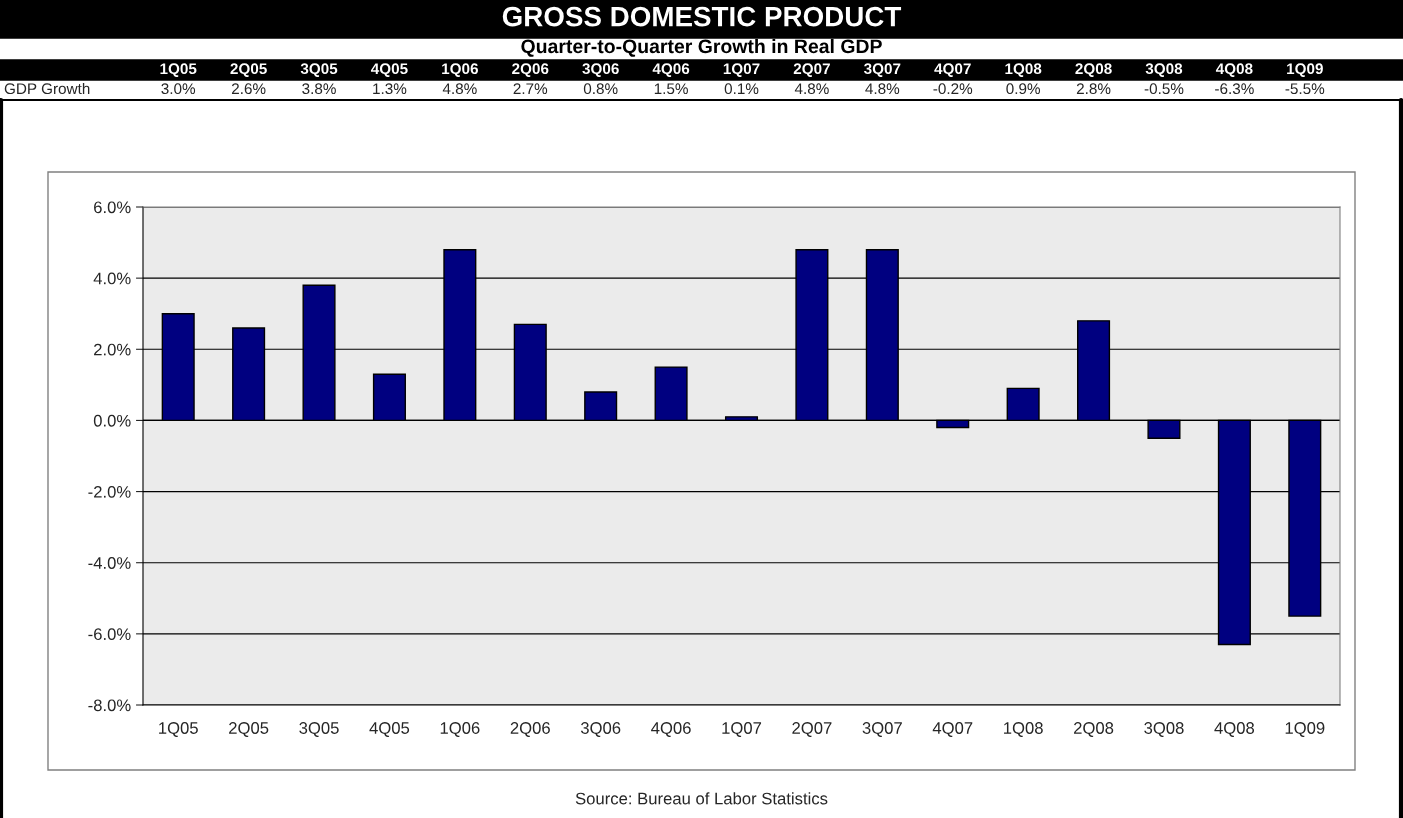 This screenshot has width=1403, height=818. What do you see at coordinates (112, 349) in the screenshot?
I see `y-tick-label: 2.0%` at bounding box center [112, 349].